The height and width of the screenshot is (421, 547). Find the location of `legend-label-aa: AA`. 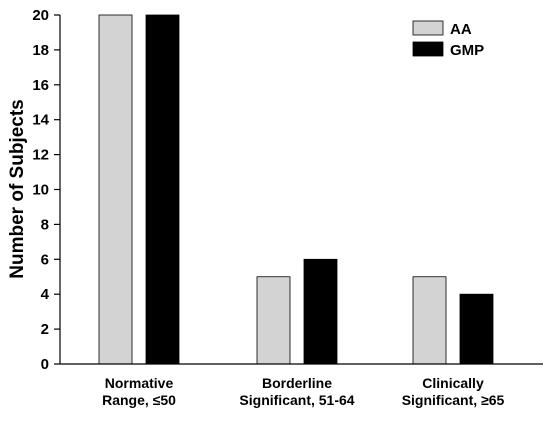

legend-label-aa: AA is located at coordinates (461, 29).